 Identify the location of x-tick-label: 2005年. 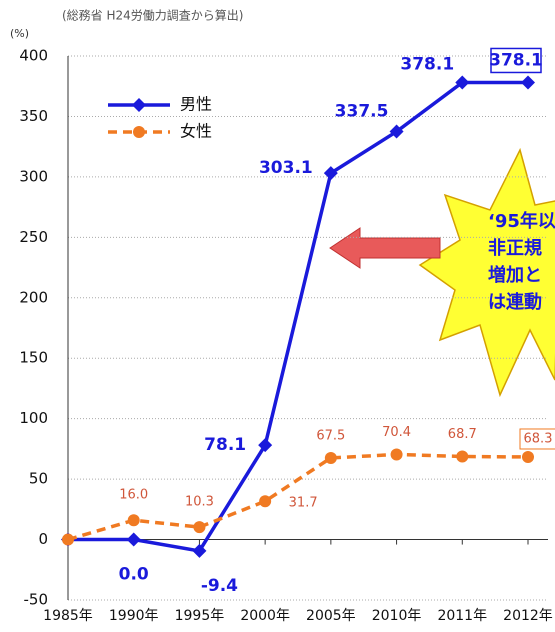
(331, 616).